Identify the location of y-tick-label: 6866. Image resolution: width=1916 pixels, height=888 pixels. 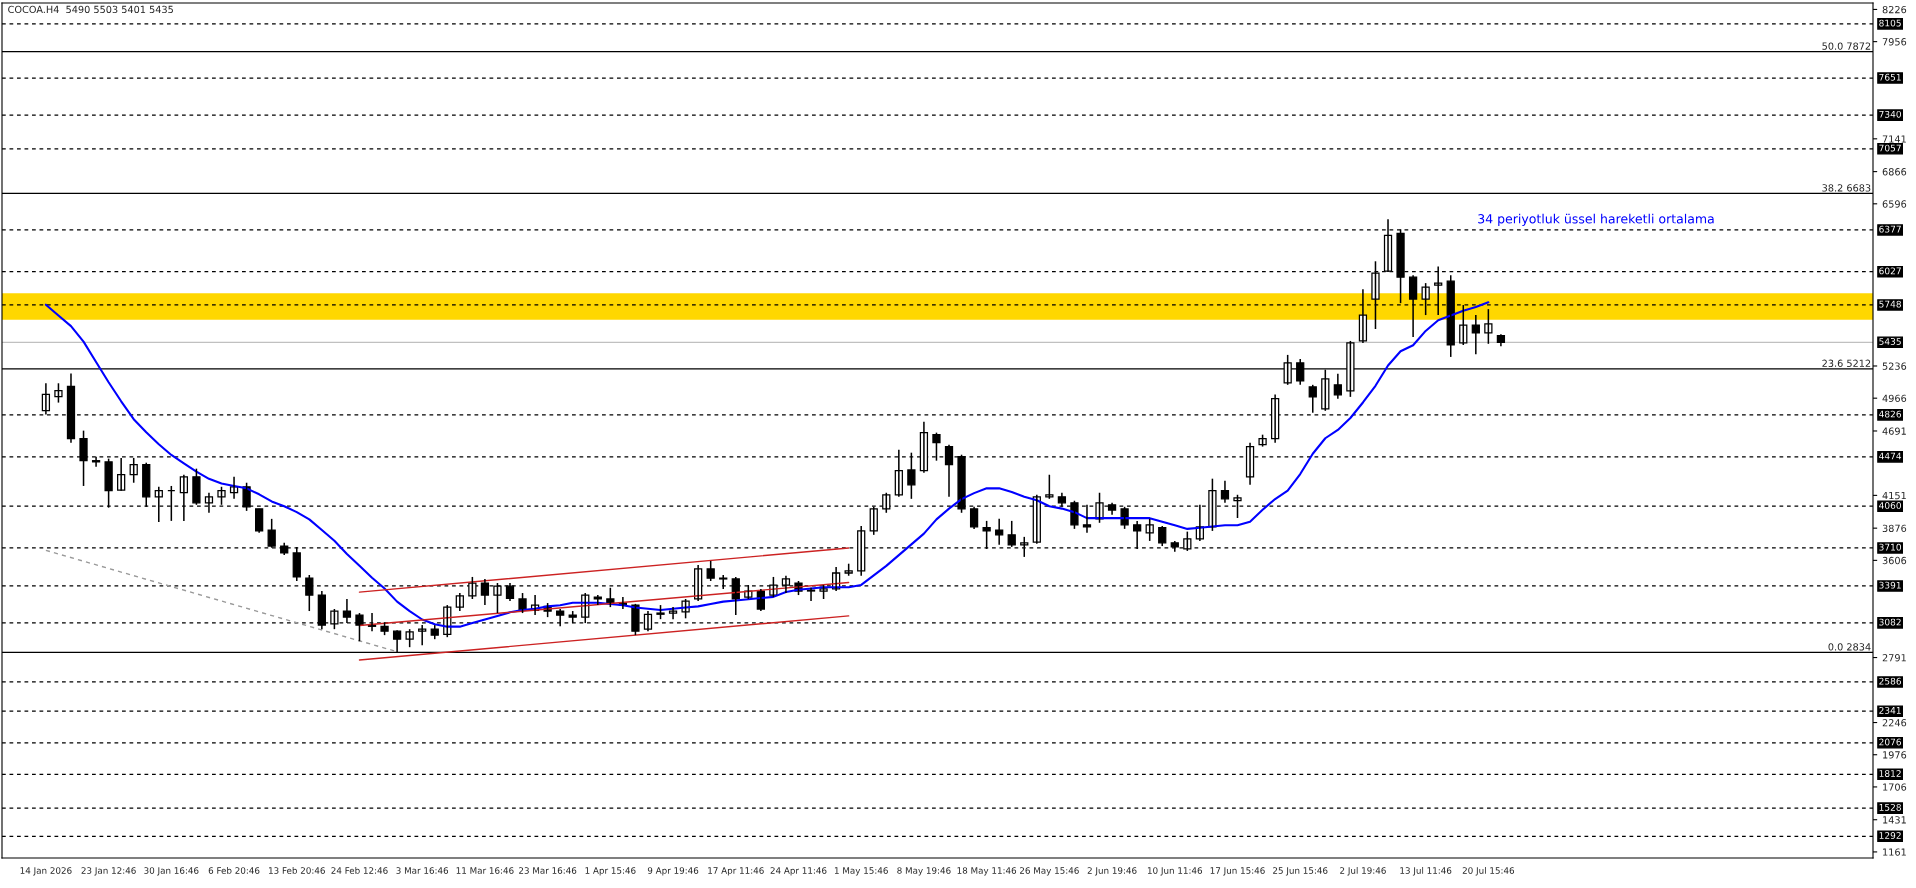
(1894, 172).